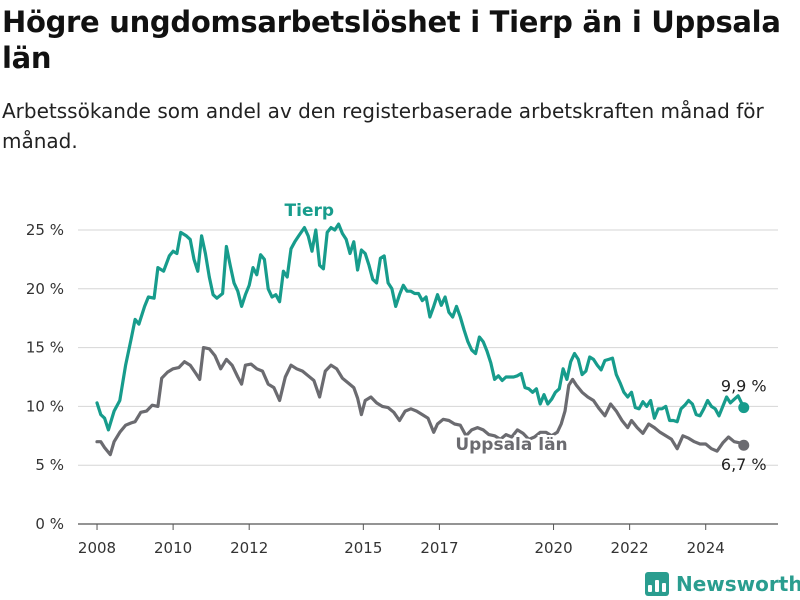  Describe the element at coordinates (173, 548) in the screenshot. I see `x-tick-label: 2010` at that location.